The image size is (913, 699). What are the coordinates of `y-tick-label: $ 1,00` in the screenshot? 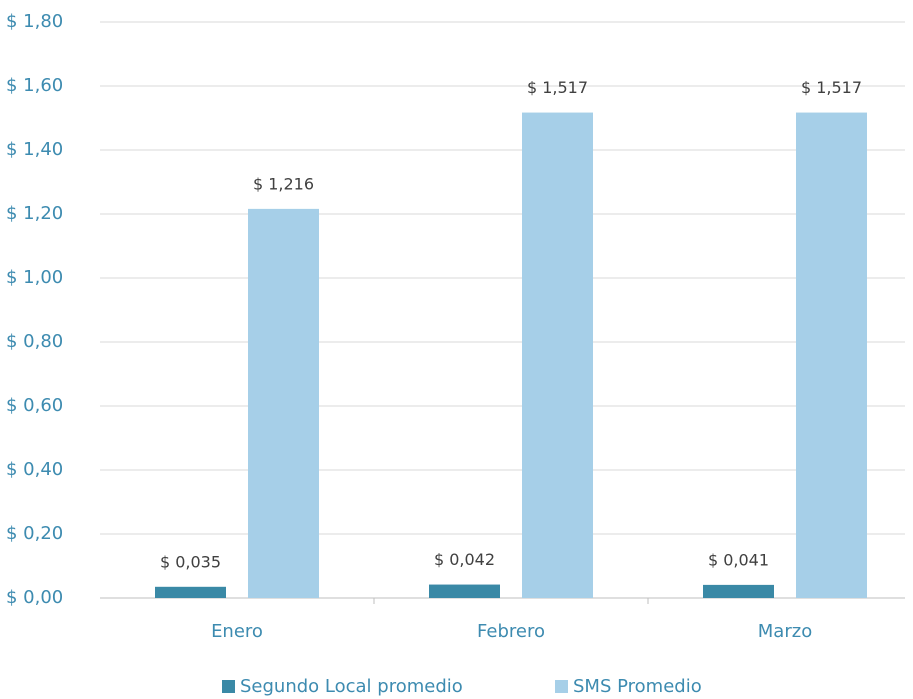 It's located at (34, 277).